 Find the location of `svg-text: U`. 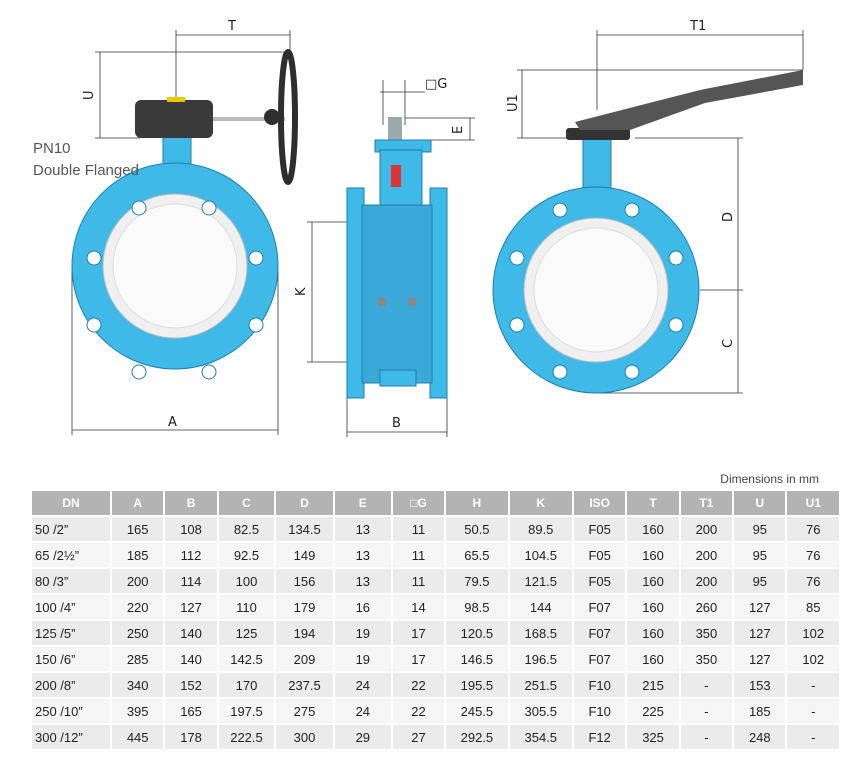

svg-text: U is located at coordinates (89, 95).